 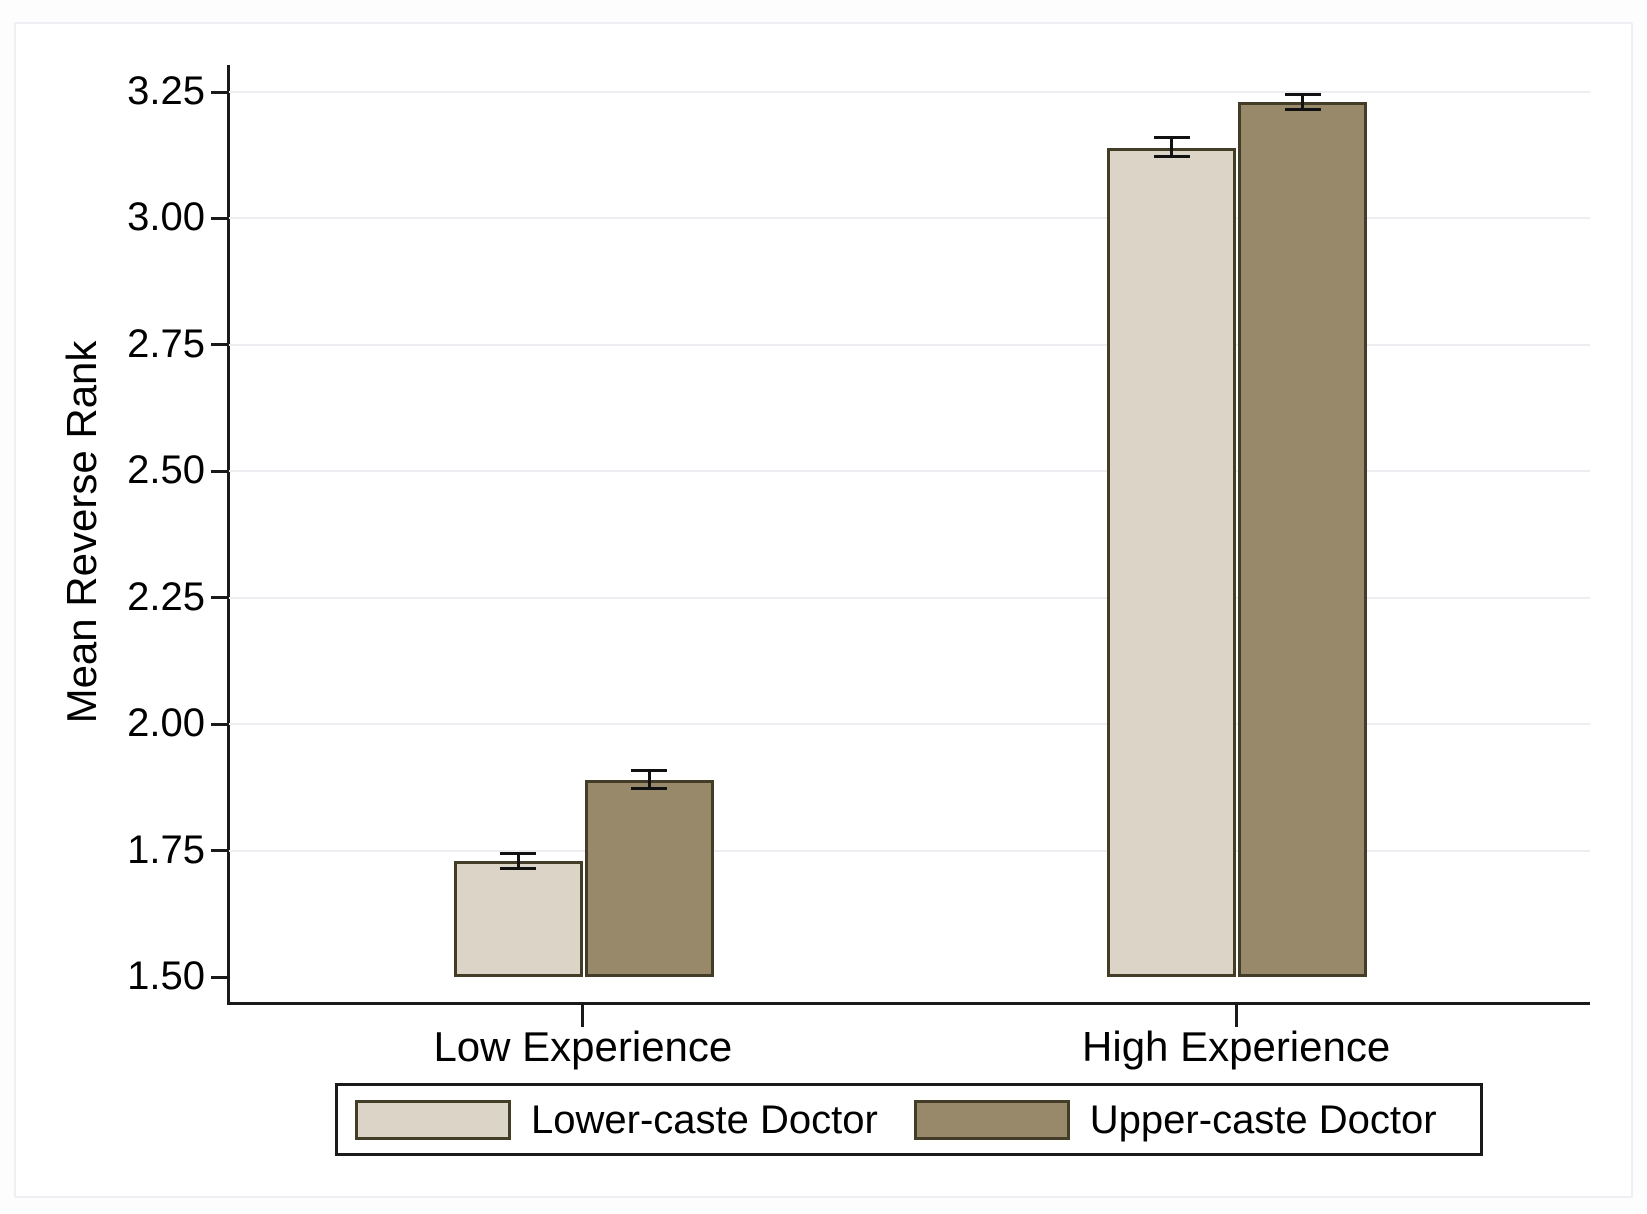 I want to click on bar-low-experience-lower-caste-doctor, so click(x=518, y=918).